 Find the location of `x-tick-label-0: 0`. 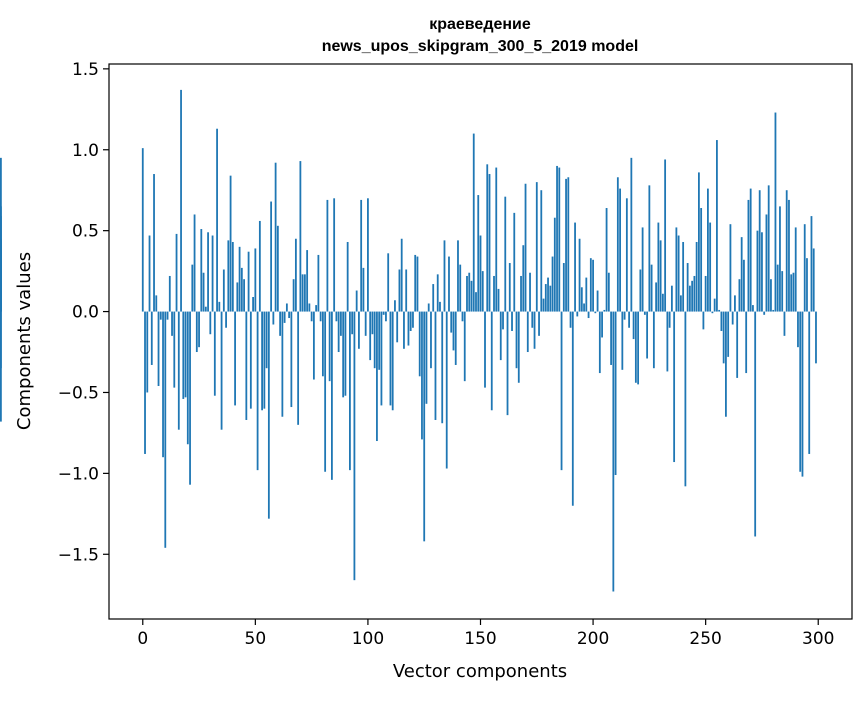

x-tick-label-0: 0 is located at coordinates (142, 639).